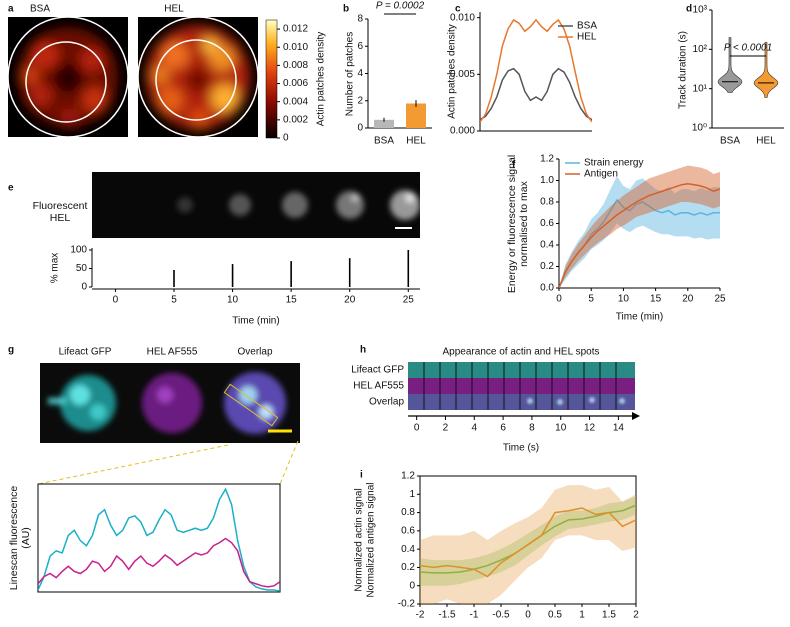 The height and width of the screenshot is (627, 790). What do you see at coordinates (730, 65) in the screenshot?
I see `violin` at bounding box center [730, 65].